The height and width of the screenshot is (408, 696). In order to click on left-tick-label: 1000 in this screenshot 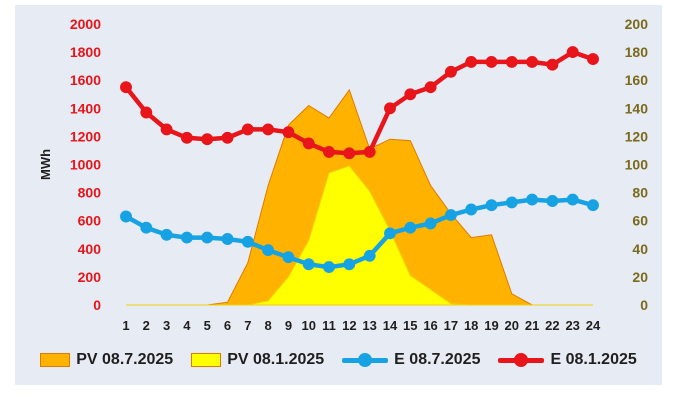, I will do `click(85, 165)`.